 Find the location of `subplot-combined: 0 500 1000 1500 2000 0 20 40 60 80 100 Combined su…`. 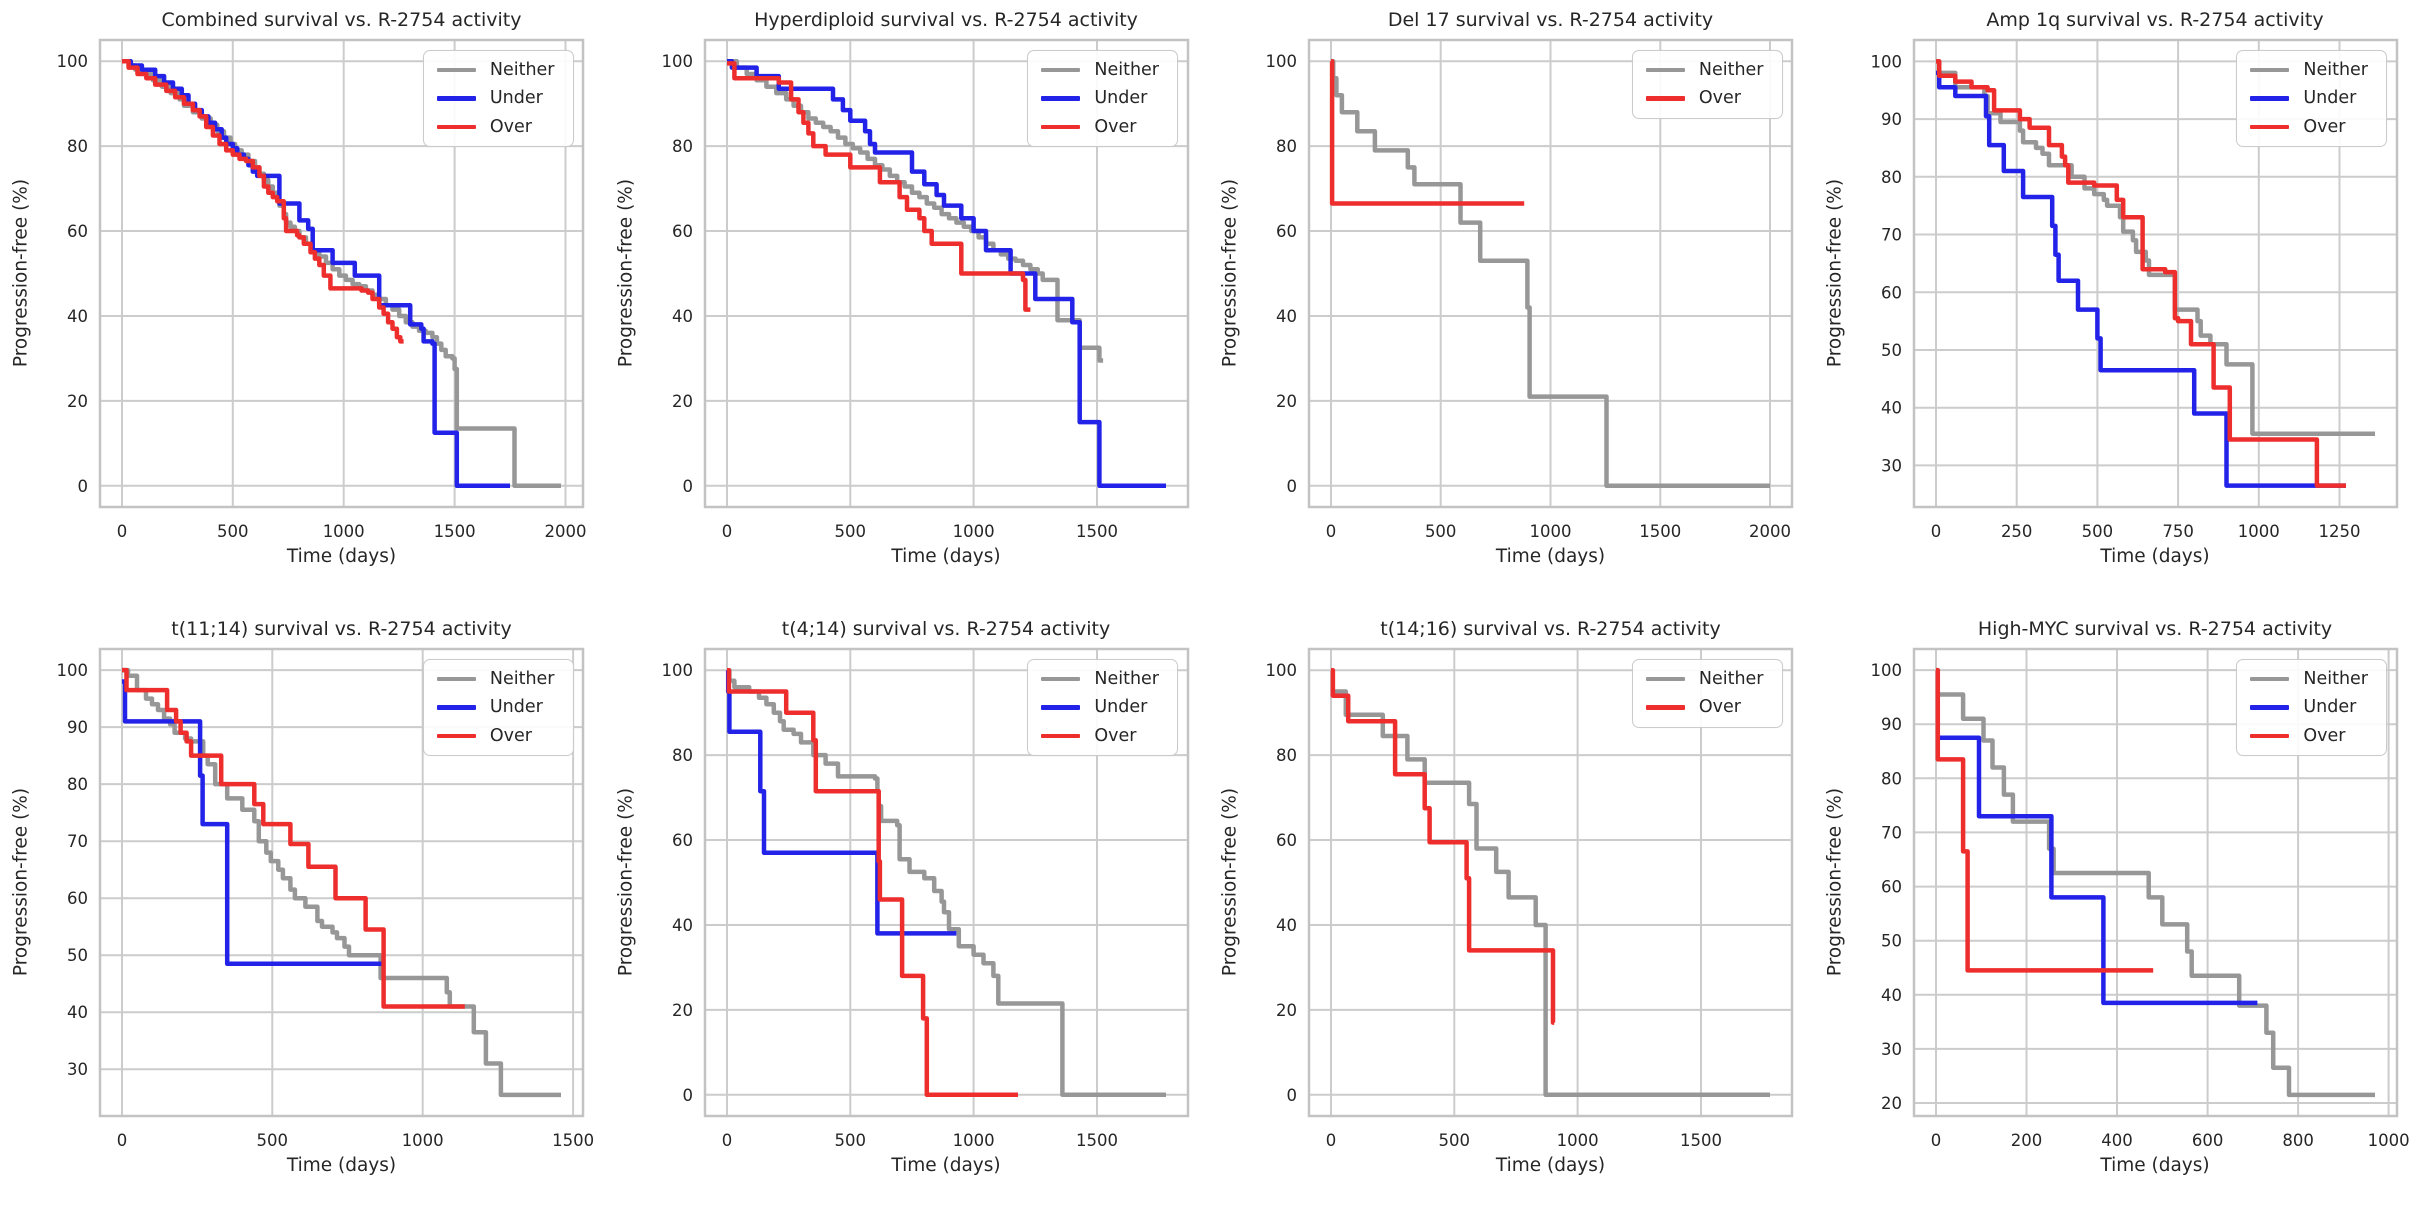

subplot-combined: 0 500 1000 1500 2000 0 20 40 60 80 100 Combined su… is located at coordinates (302, 304).